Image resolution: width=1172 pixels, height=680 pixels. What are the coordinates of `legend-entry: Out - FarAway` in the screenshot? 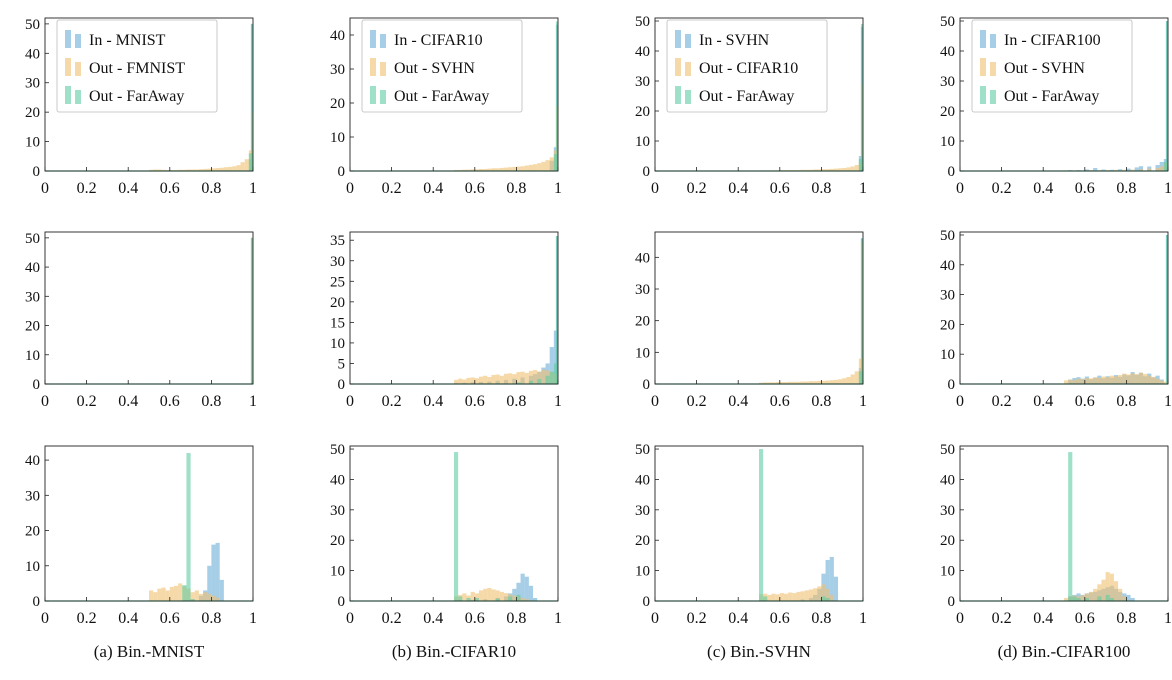 It's located at (136, 96).